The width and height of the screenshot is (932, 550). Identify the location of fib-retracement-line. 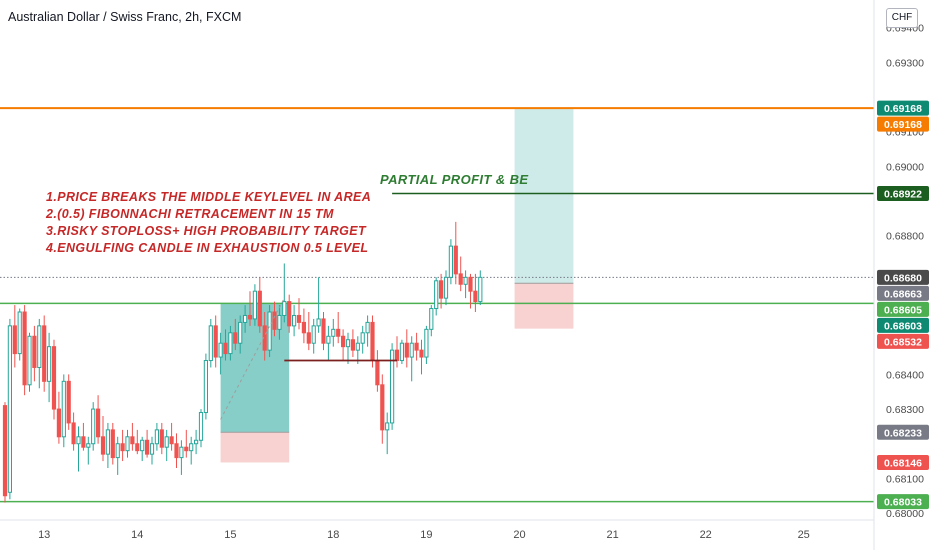
(252, 358).